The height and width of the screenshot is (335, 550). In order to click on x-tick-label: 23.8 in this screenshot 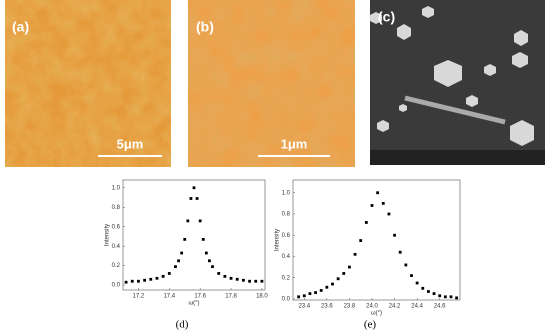, I will do `click(350, 307)`.